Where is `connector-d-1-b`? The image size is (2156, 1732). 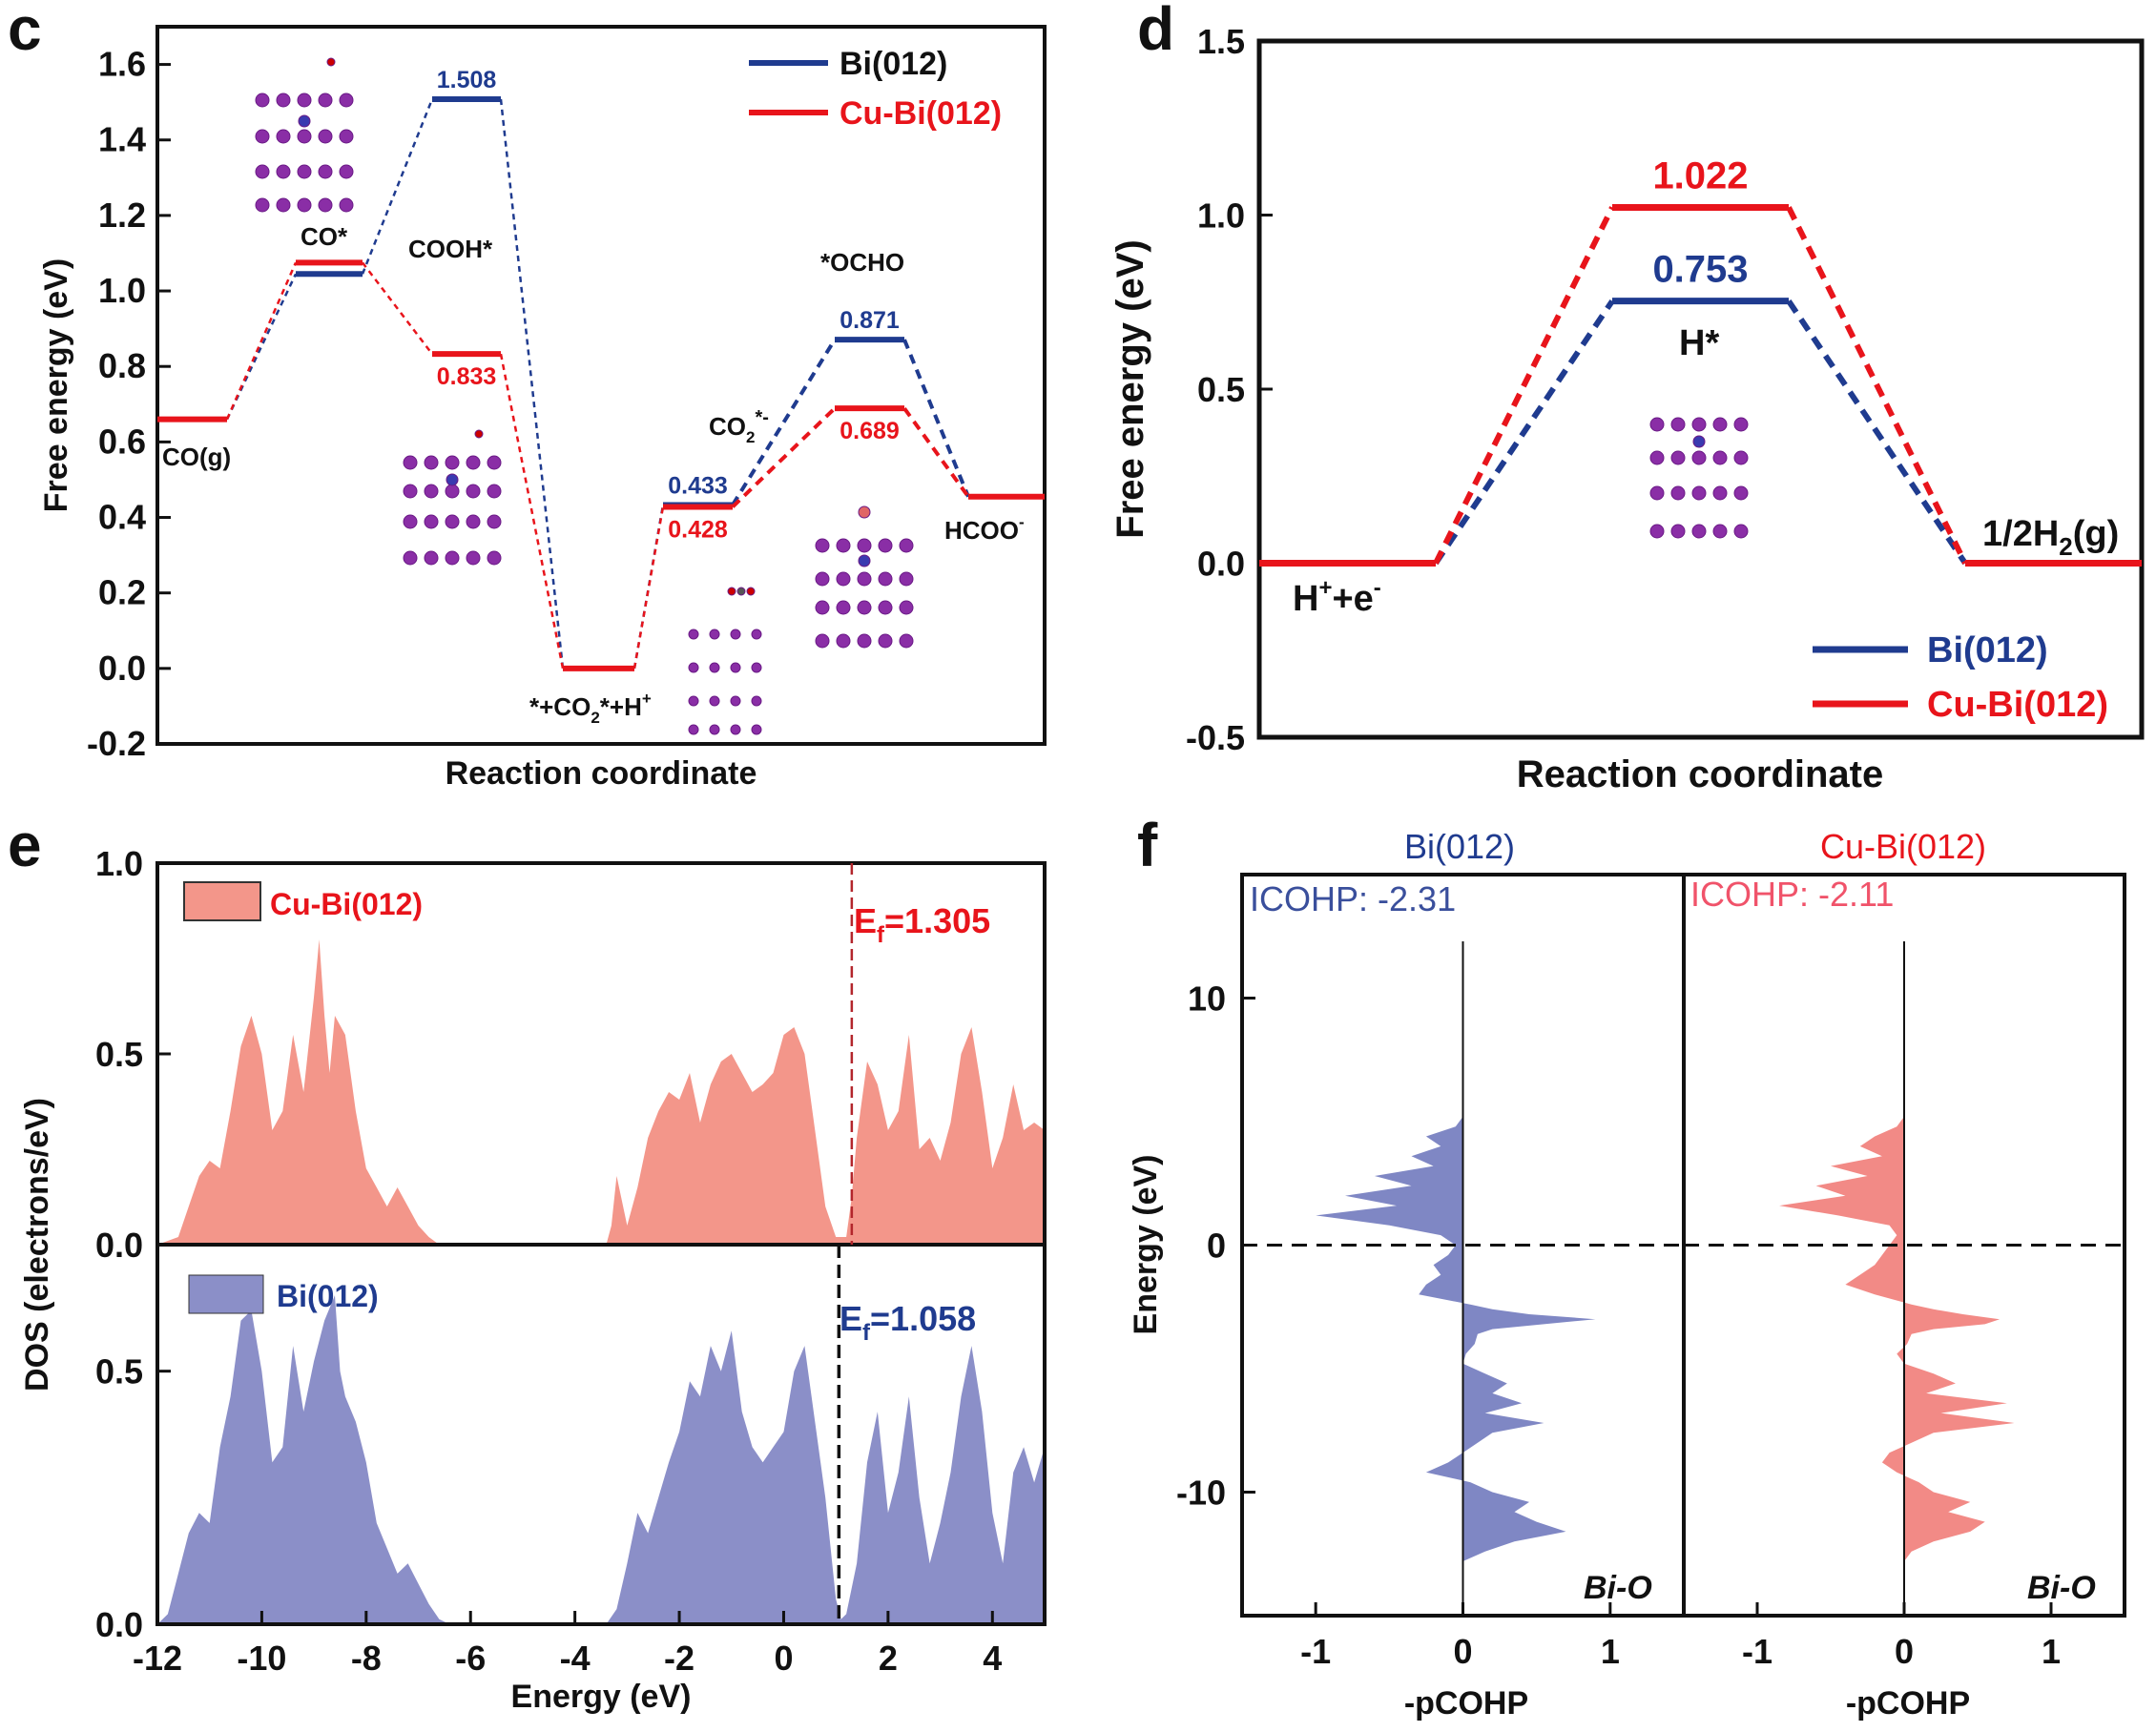 connector-d-1-b is located at coordinates (1877, 385).